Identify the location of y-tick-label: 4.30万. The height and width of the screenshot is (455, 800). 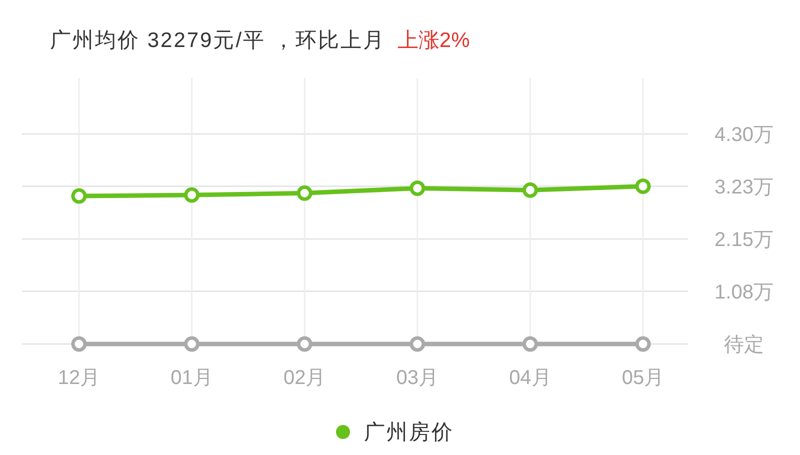
(744, 135).